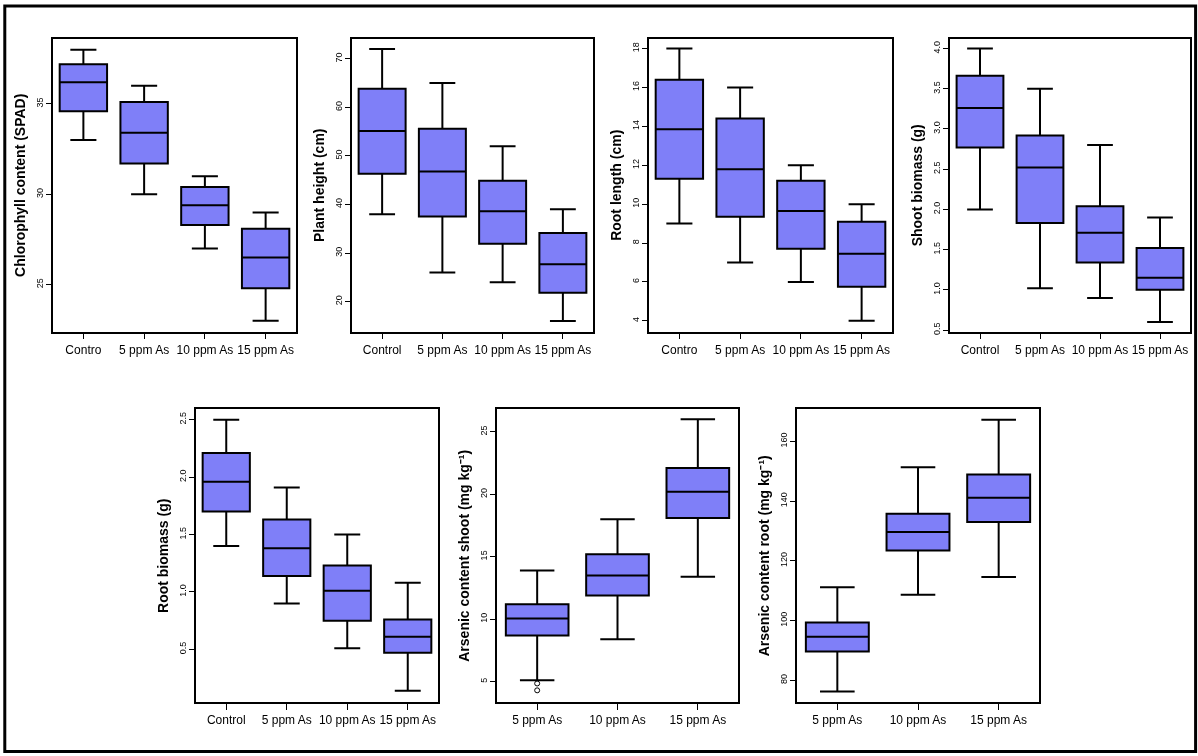  Describe the element at coordinates (162, 555) in the screenshot. I see `y-axis-title: Root biomass (g)` at that location.